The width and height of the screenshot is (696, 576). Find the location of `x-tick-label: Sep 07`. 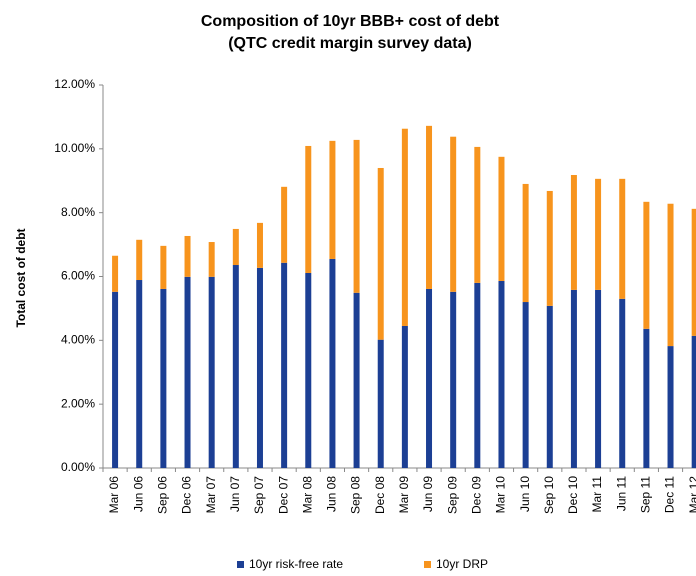

x-tick-label: Sep 07 is located at coordinates (259, 495).